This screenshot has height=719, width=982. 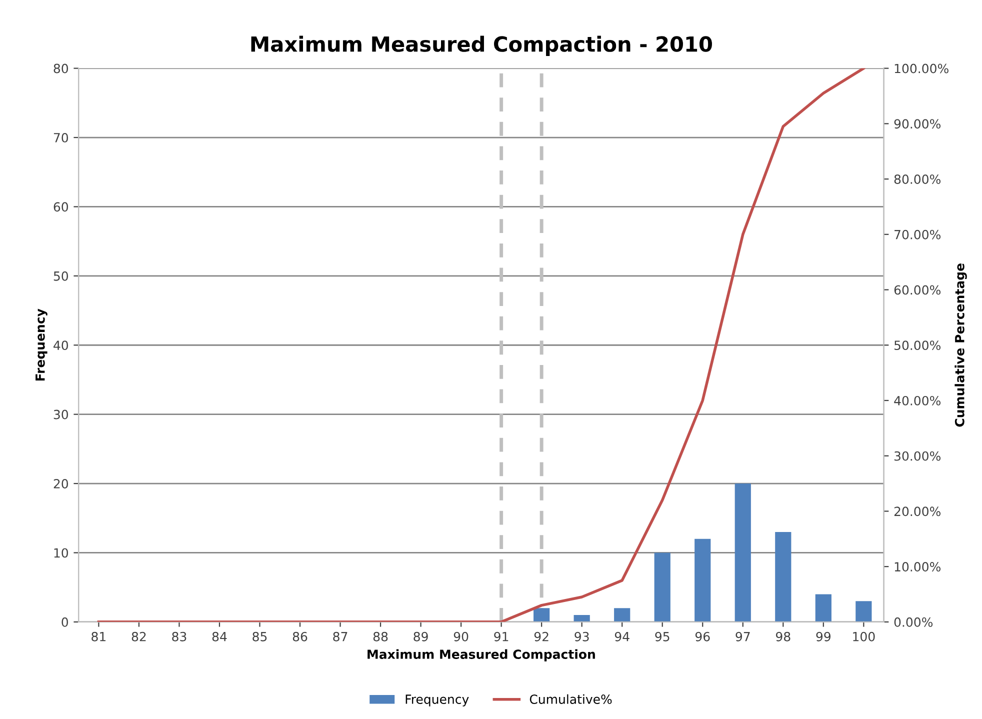 What do you see at coordinates (300, 637) in the screenshot?
I see `x-tick-label: 86` at bounding box center [300, 637].